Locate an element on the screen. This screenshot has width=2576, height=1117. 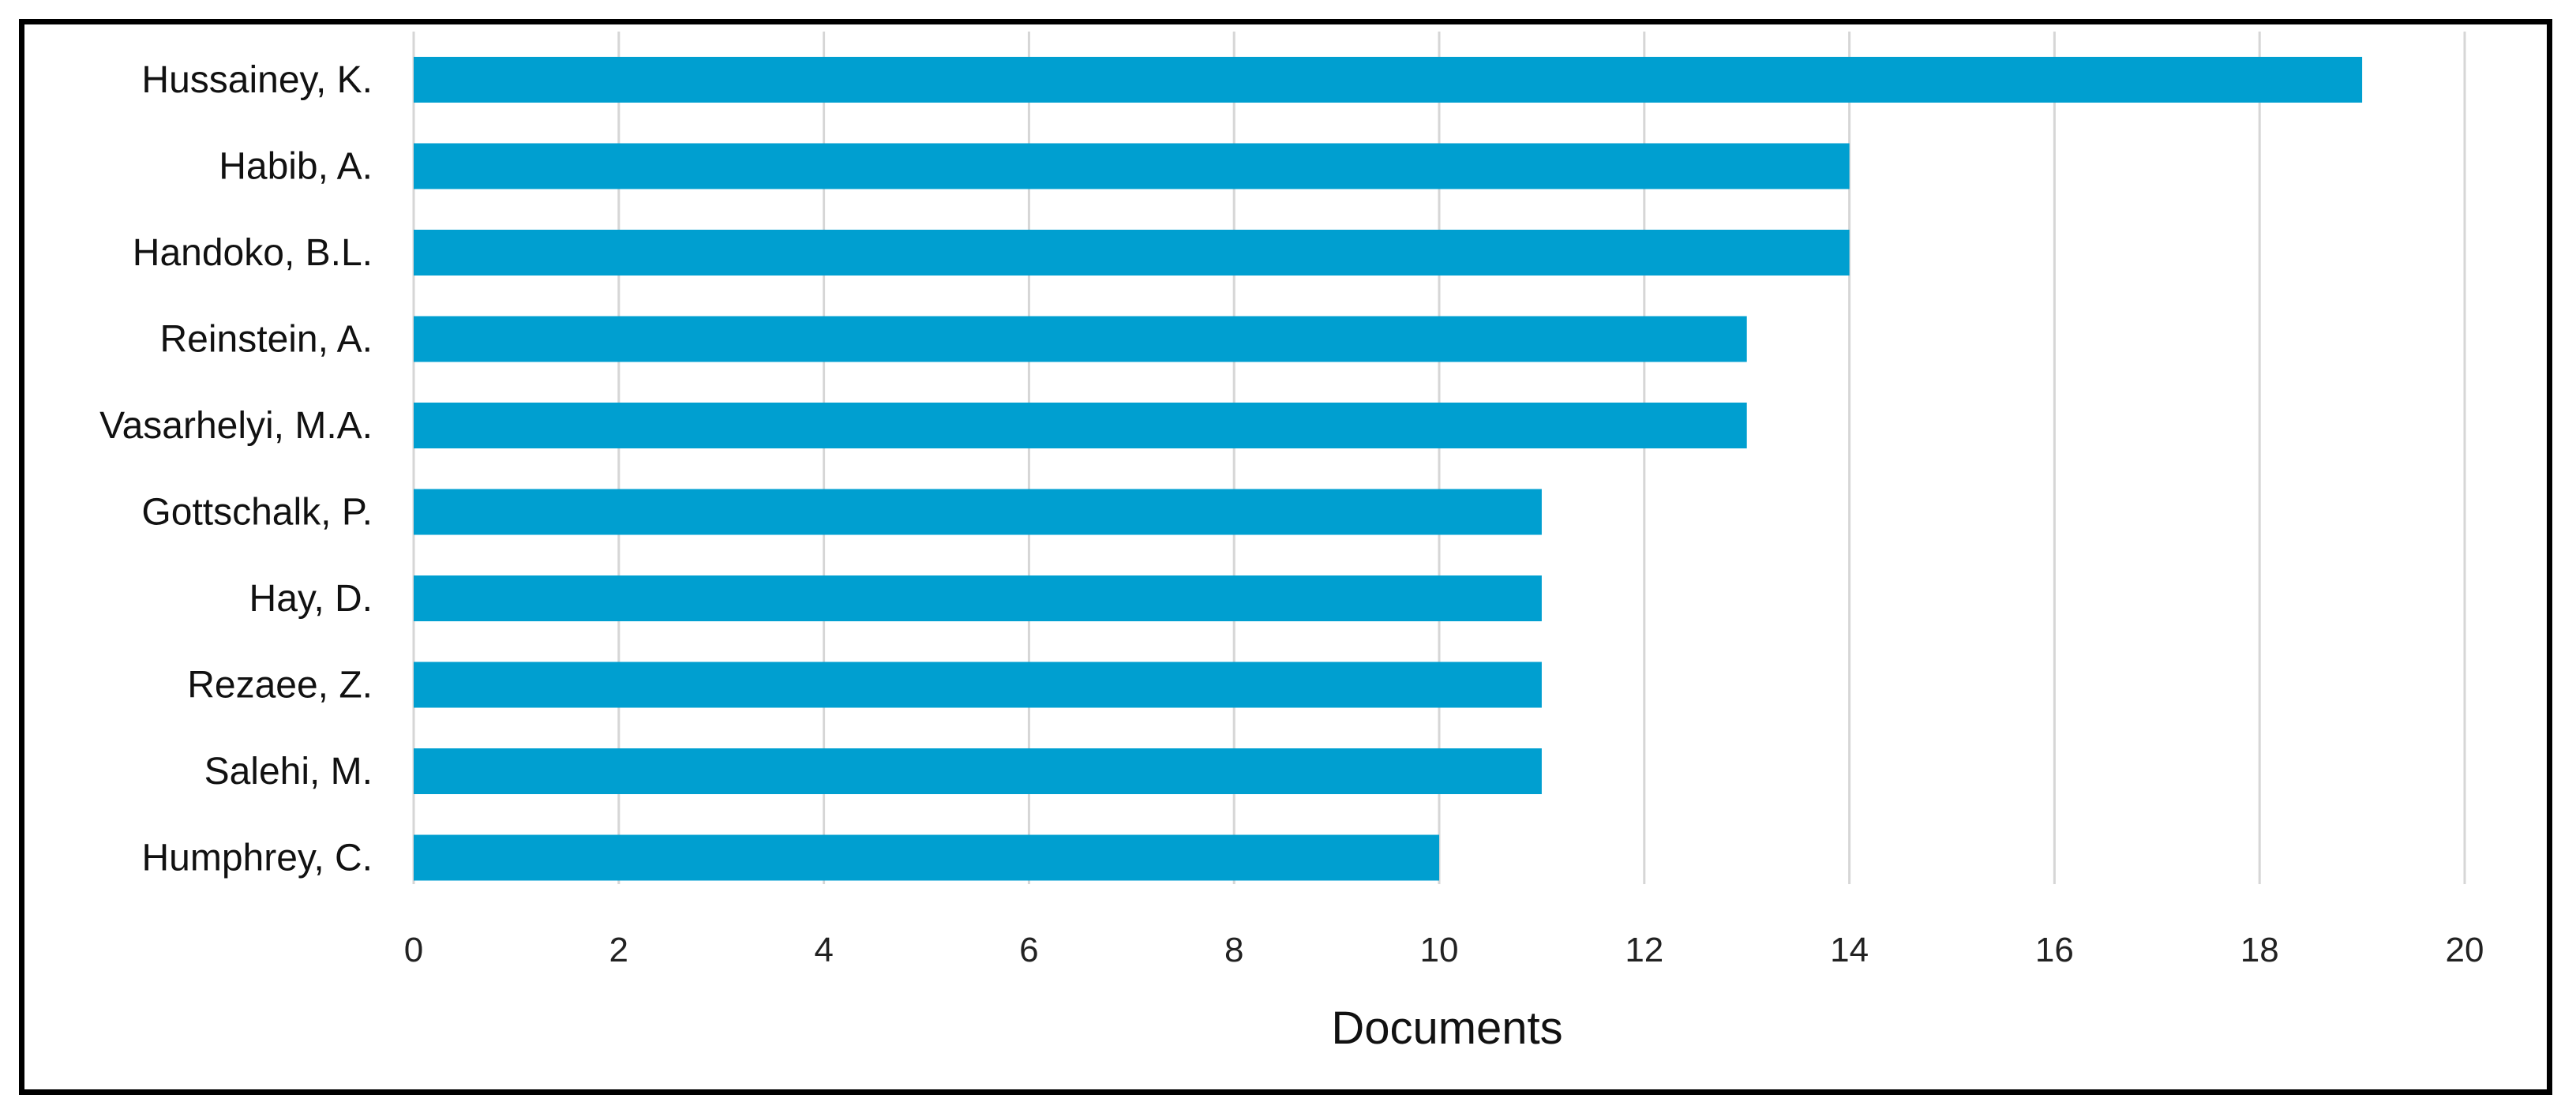
x-tick-label: 0 is located at coordinates (413, 950).